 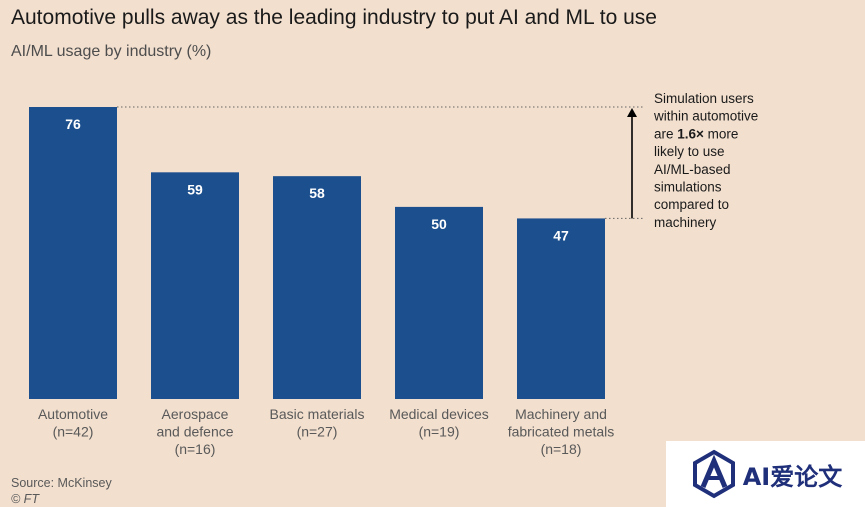 I want to click on source-text: Source: McKinsey, so click(x=61, y=483).